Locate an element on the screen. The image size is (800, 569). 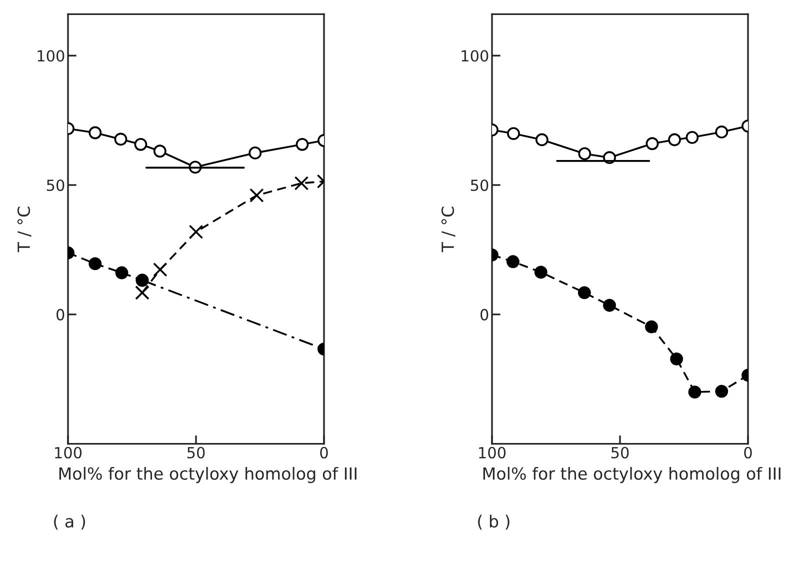
text: ( b ) is located at coordinates (494, 522).